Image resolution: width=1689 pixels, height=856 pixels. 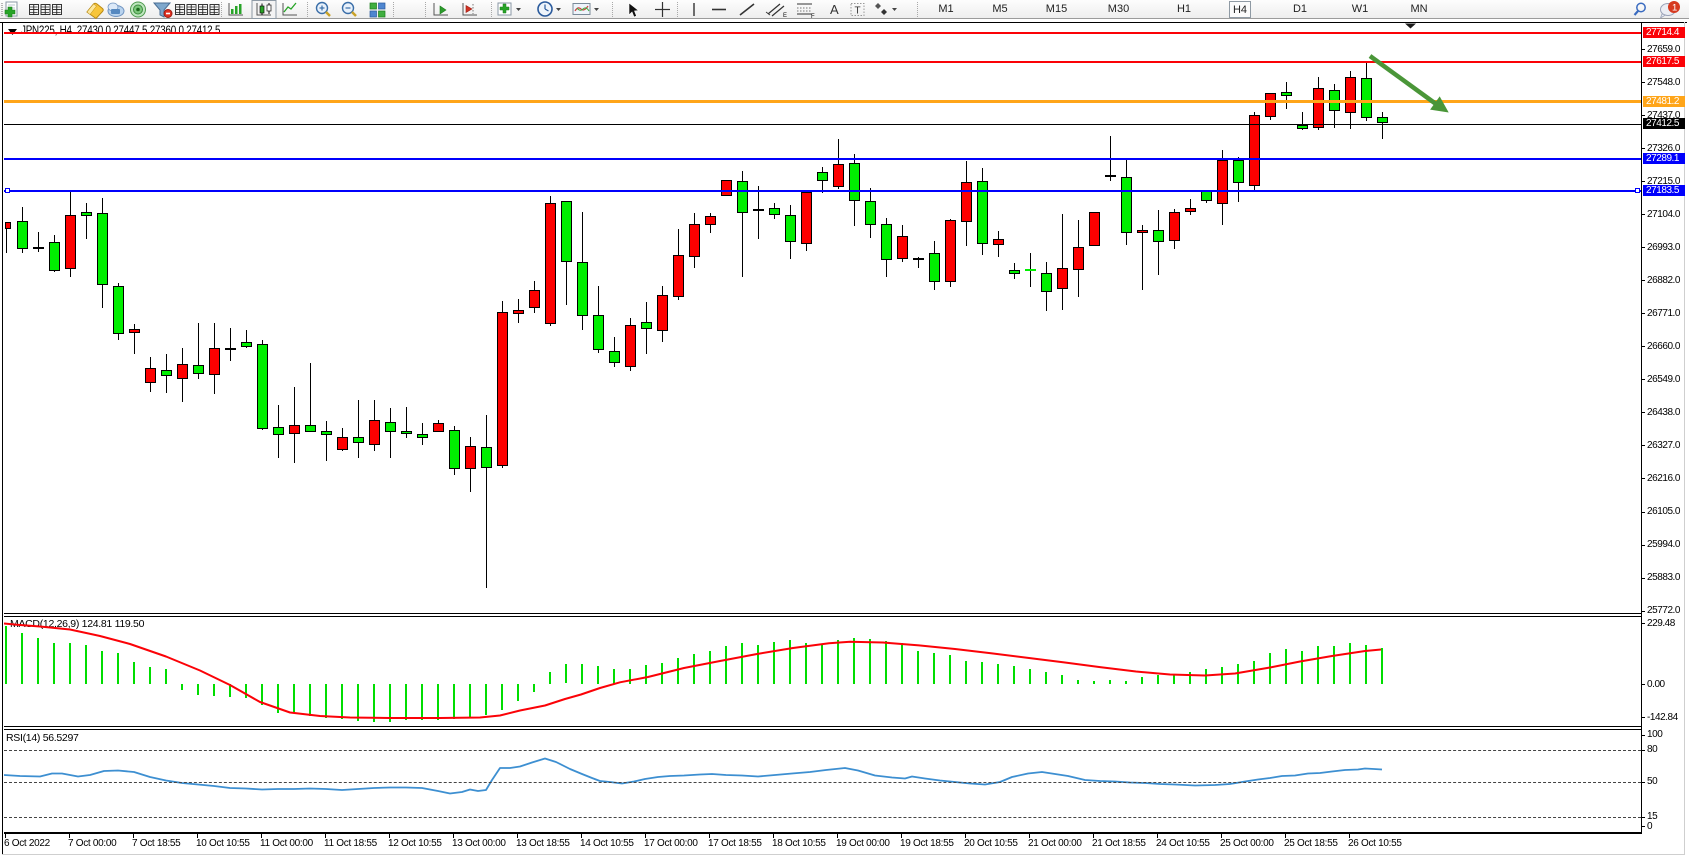 What do you see at coordinates (813, 17) in the screenshot?
I see `svg-text: F` at bounding box center [813, 17].